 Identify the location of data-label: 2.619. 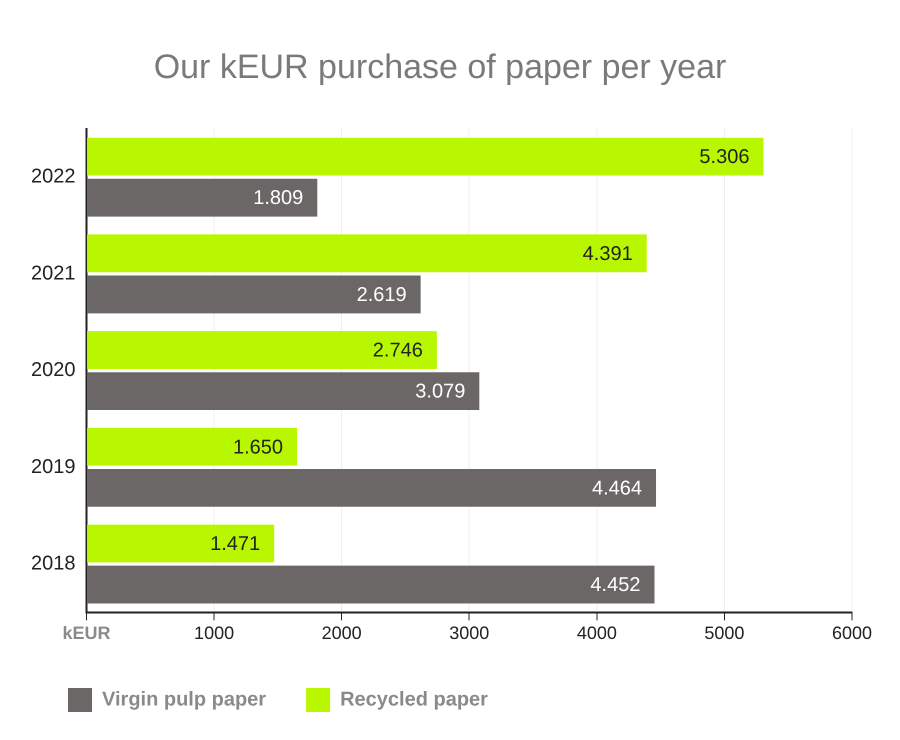
(381, 295).